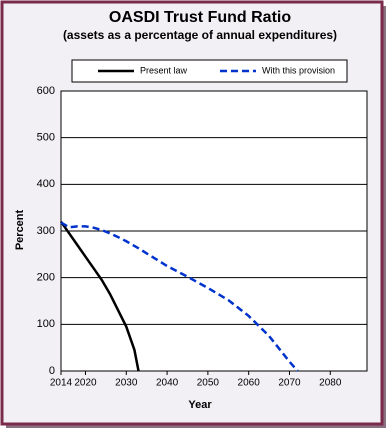 Image resolution: width=390 pixels, height=437 pixels. I want to click on y-tick-label: 100, so click(46, 324).